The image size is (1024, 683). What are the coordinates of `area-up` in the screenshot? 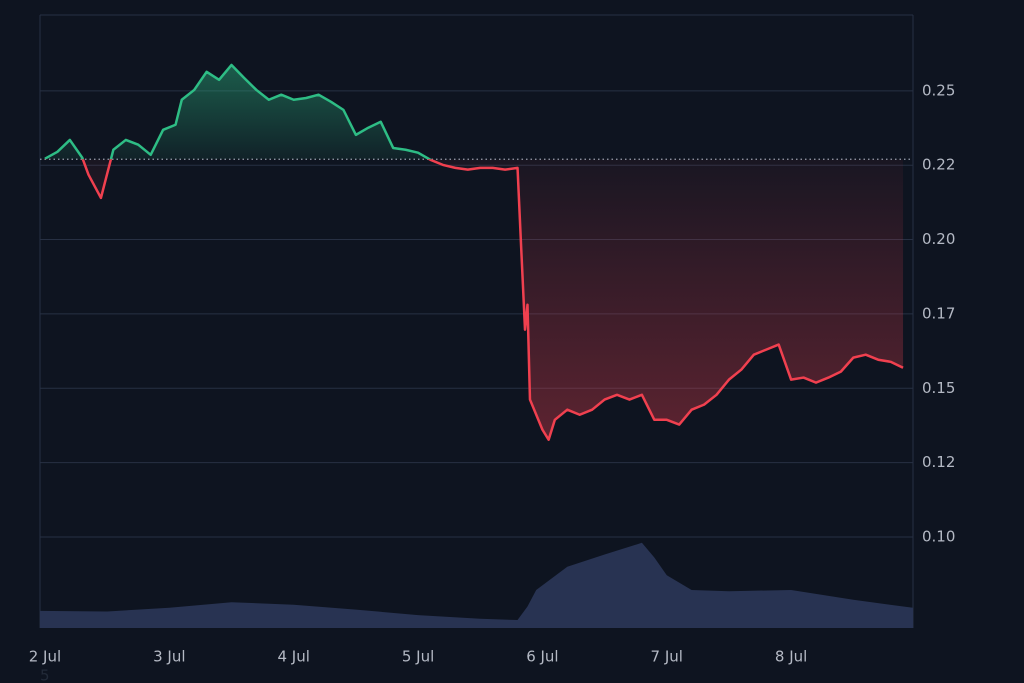 It's located at (237, 112).